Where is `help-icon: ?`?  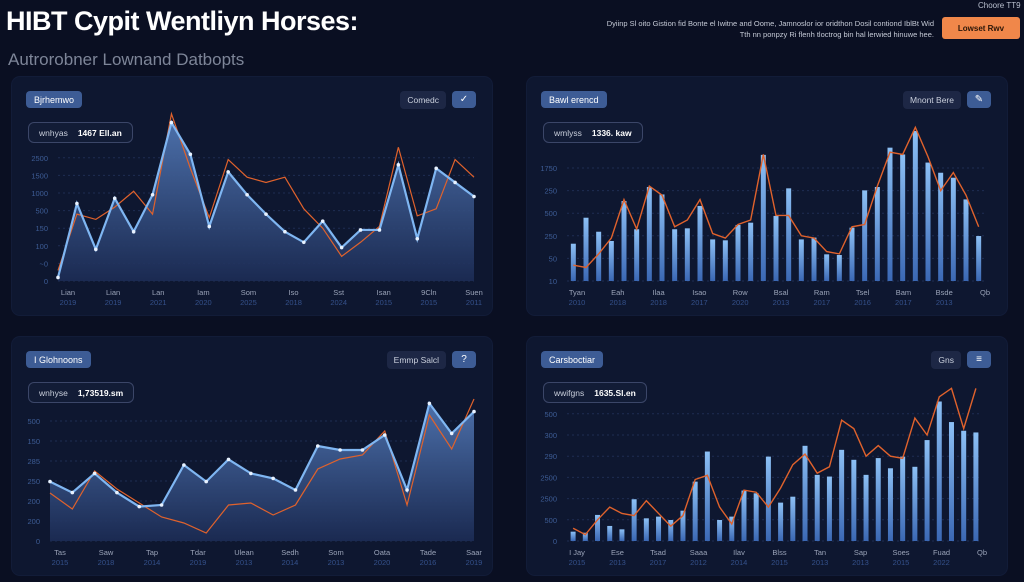 help-icon: ? is located at coordinates (464, 359).